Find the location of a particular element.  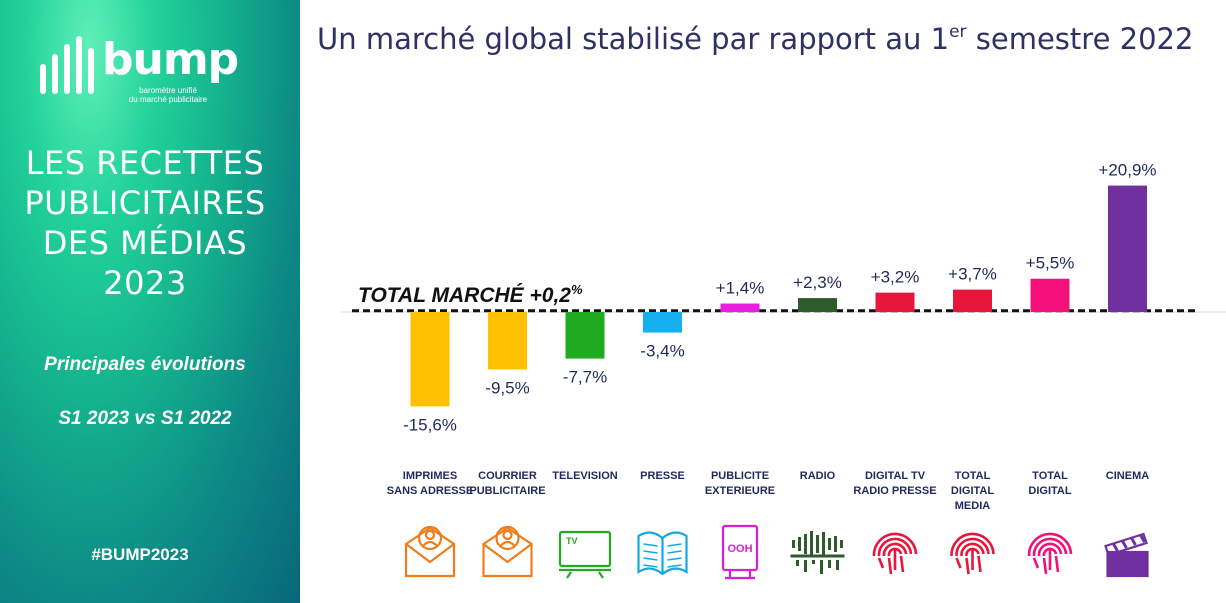

svg-text: TV is located at coordinates (572, 541).